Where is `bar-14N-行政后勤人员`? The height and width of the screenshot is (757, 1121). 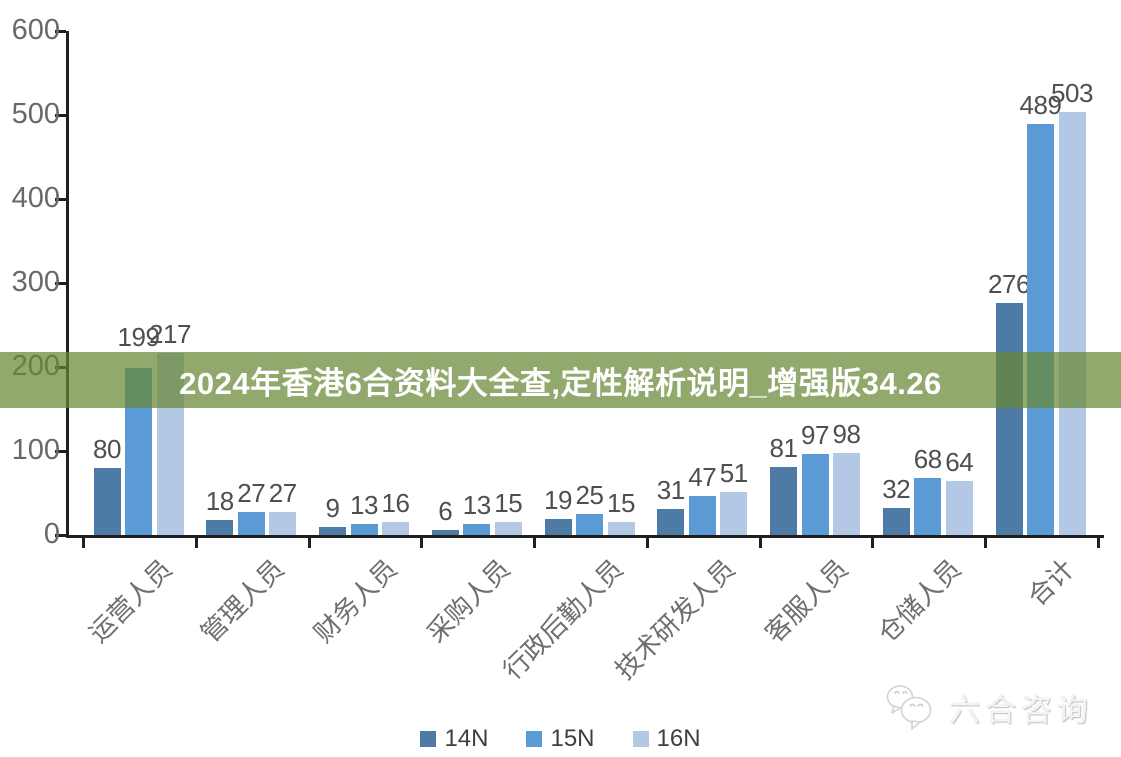 bar-14N-行政后勤人员 is located at coordinates (558, 527).